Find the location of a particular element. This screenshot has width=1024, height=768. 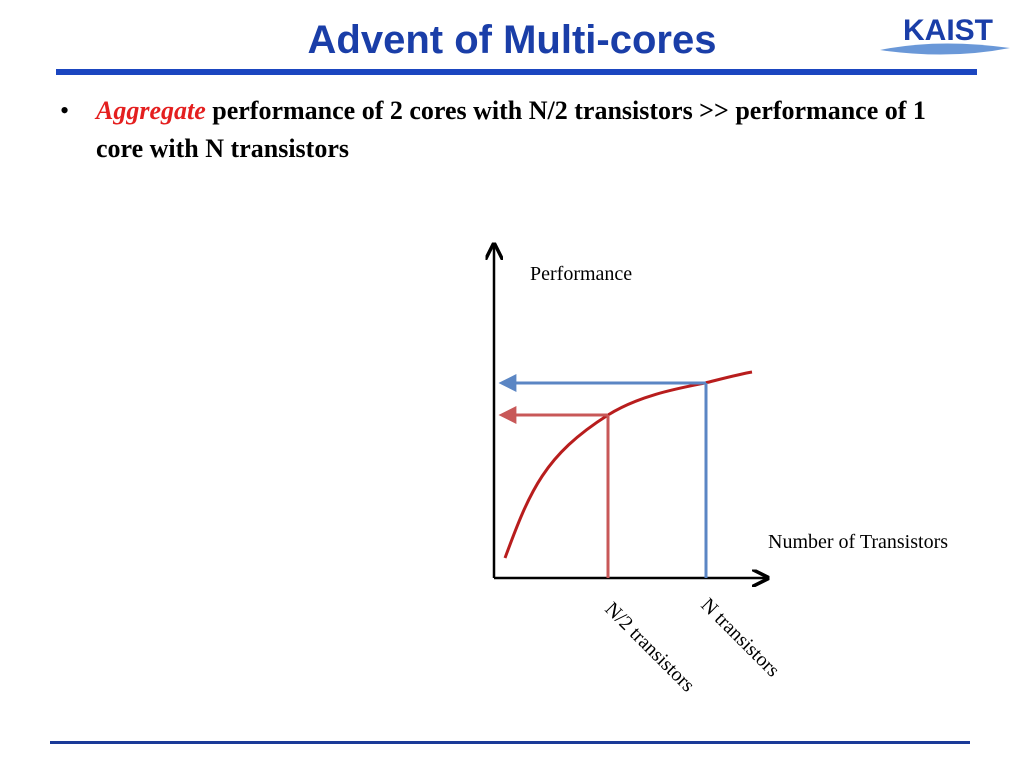

full-transistors-label: N transistors is located at coordinates (740, 638).